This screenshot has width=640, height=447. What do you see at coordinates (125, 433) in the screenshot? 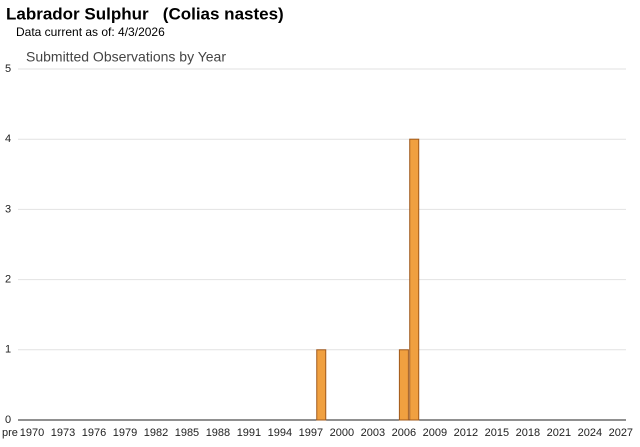
I see `x-tick-label: 1979` at bounding box center [125, 433].